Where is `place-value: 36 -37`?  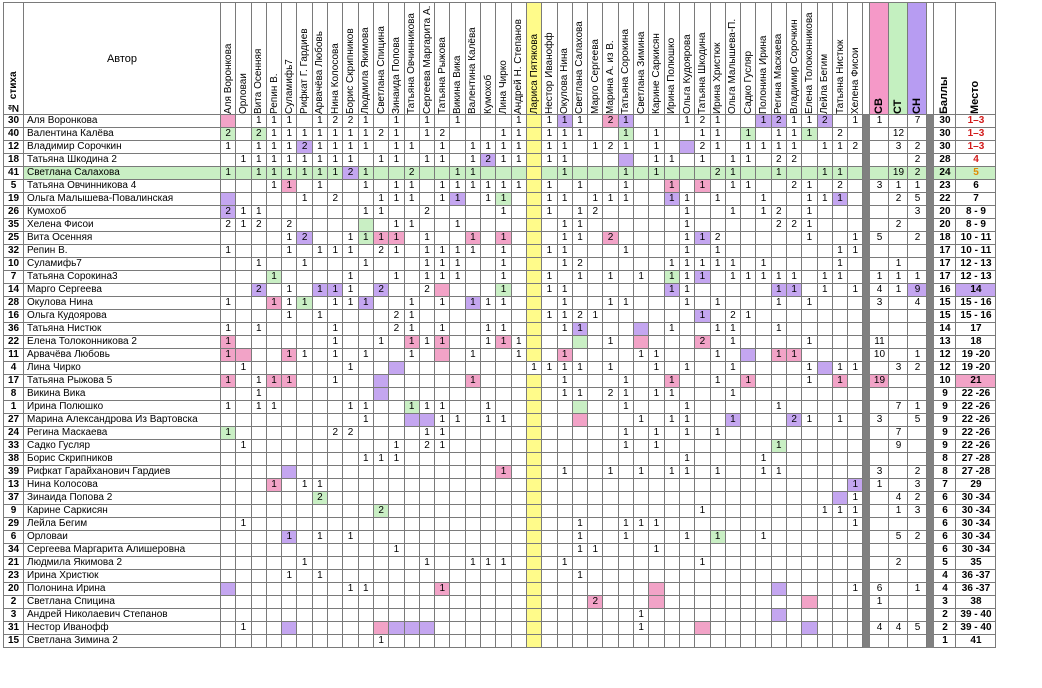 place-value: 36 -37 is located at coordinates (976, 589).